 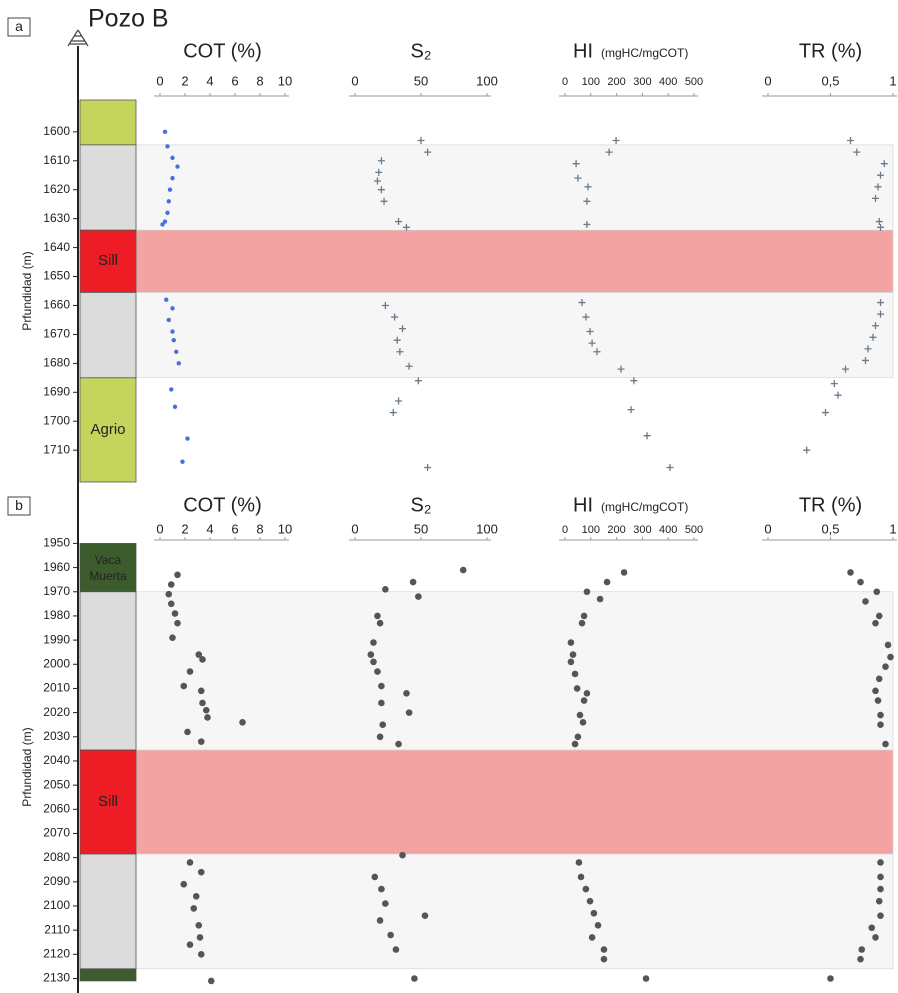 I want to click on lithology-label: Agrio, so click(x=108, y=429).